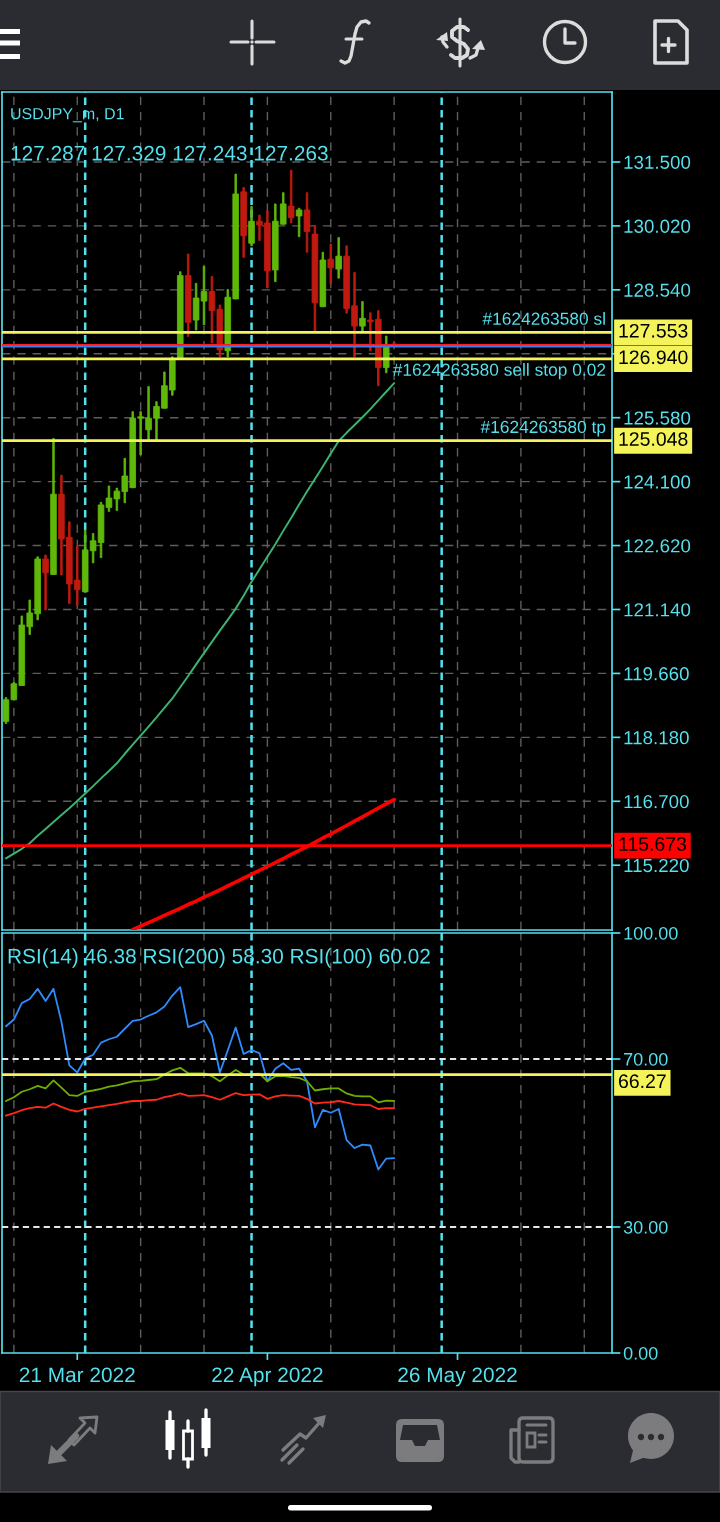  What do you see at coordinates (657, 610) in the screenshot?
I see `y-tick-label: 121.140` at bounding box center [657, 610].